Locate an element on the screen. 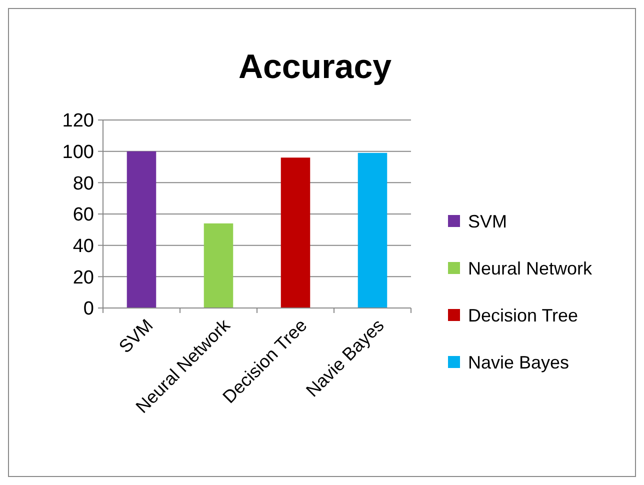 This screenshot has width=644, height=485. y-tick-label: 120 is located at coordinates (78, 121).